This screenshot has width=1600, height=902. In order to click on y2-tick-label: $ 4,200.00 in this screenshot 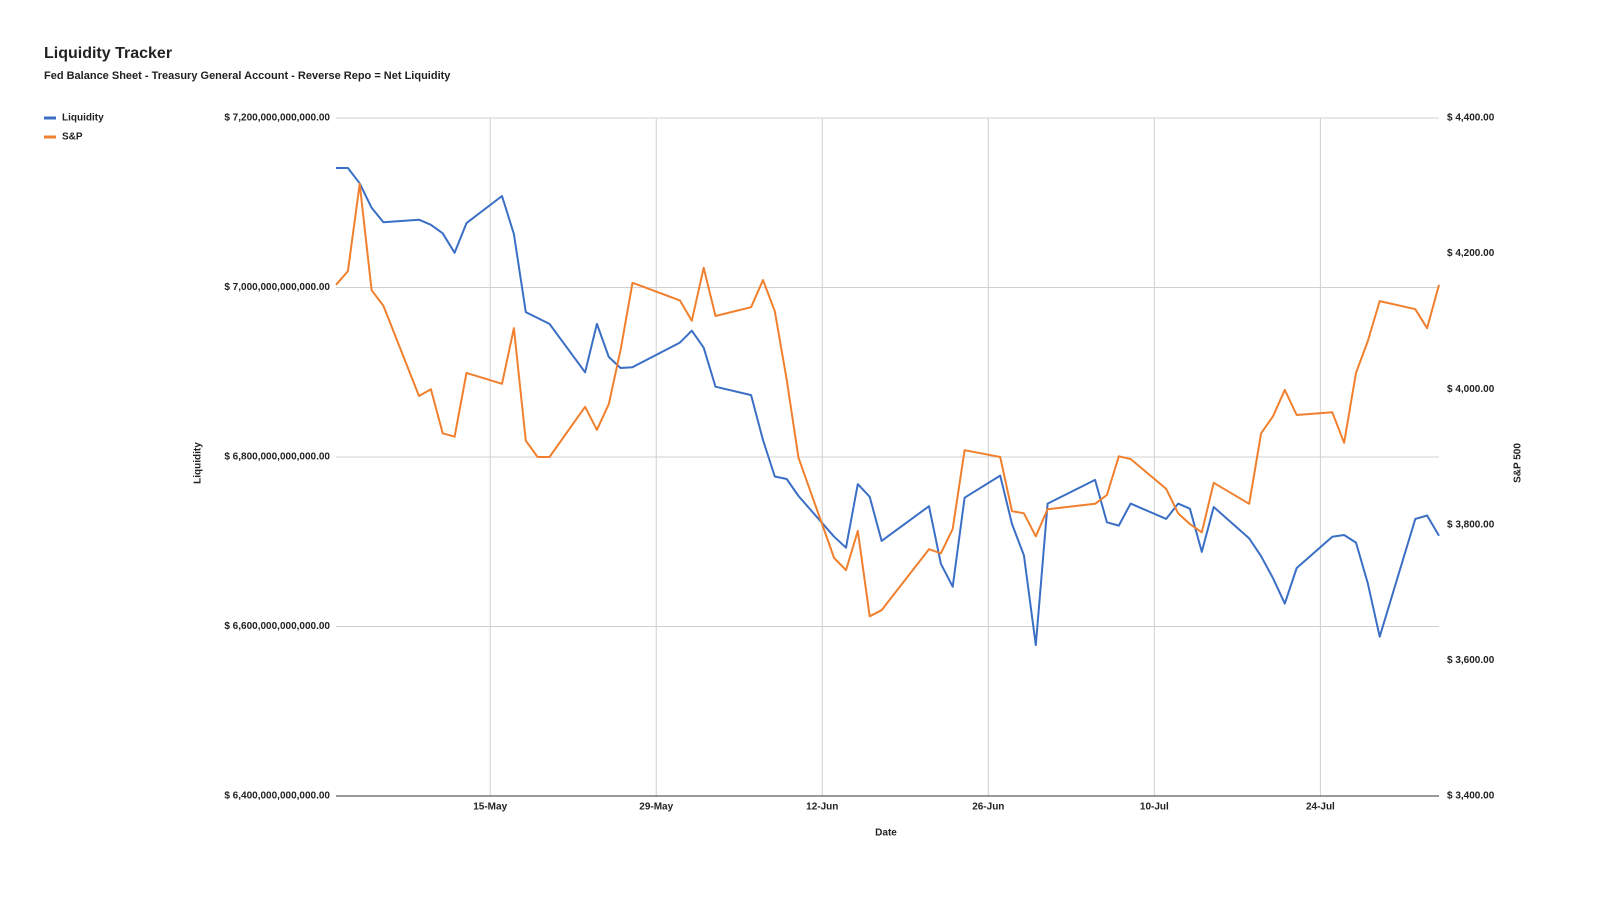, I will do `click(1471, 253)`.